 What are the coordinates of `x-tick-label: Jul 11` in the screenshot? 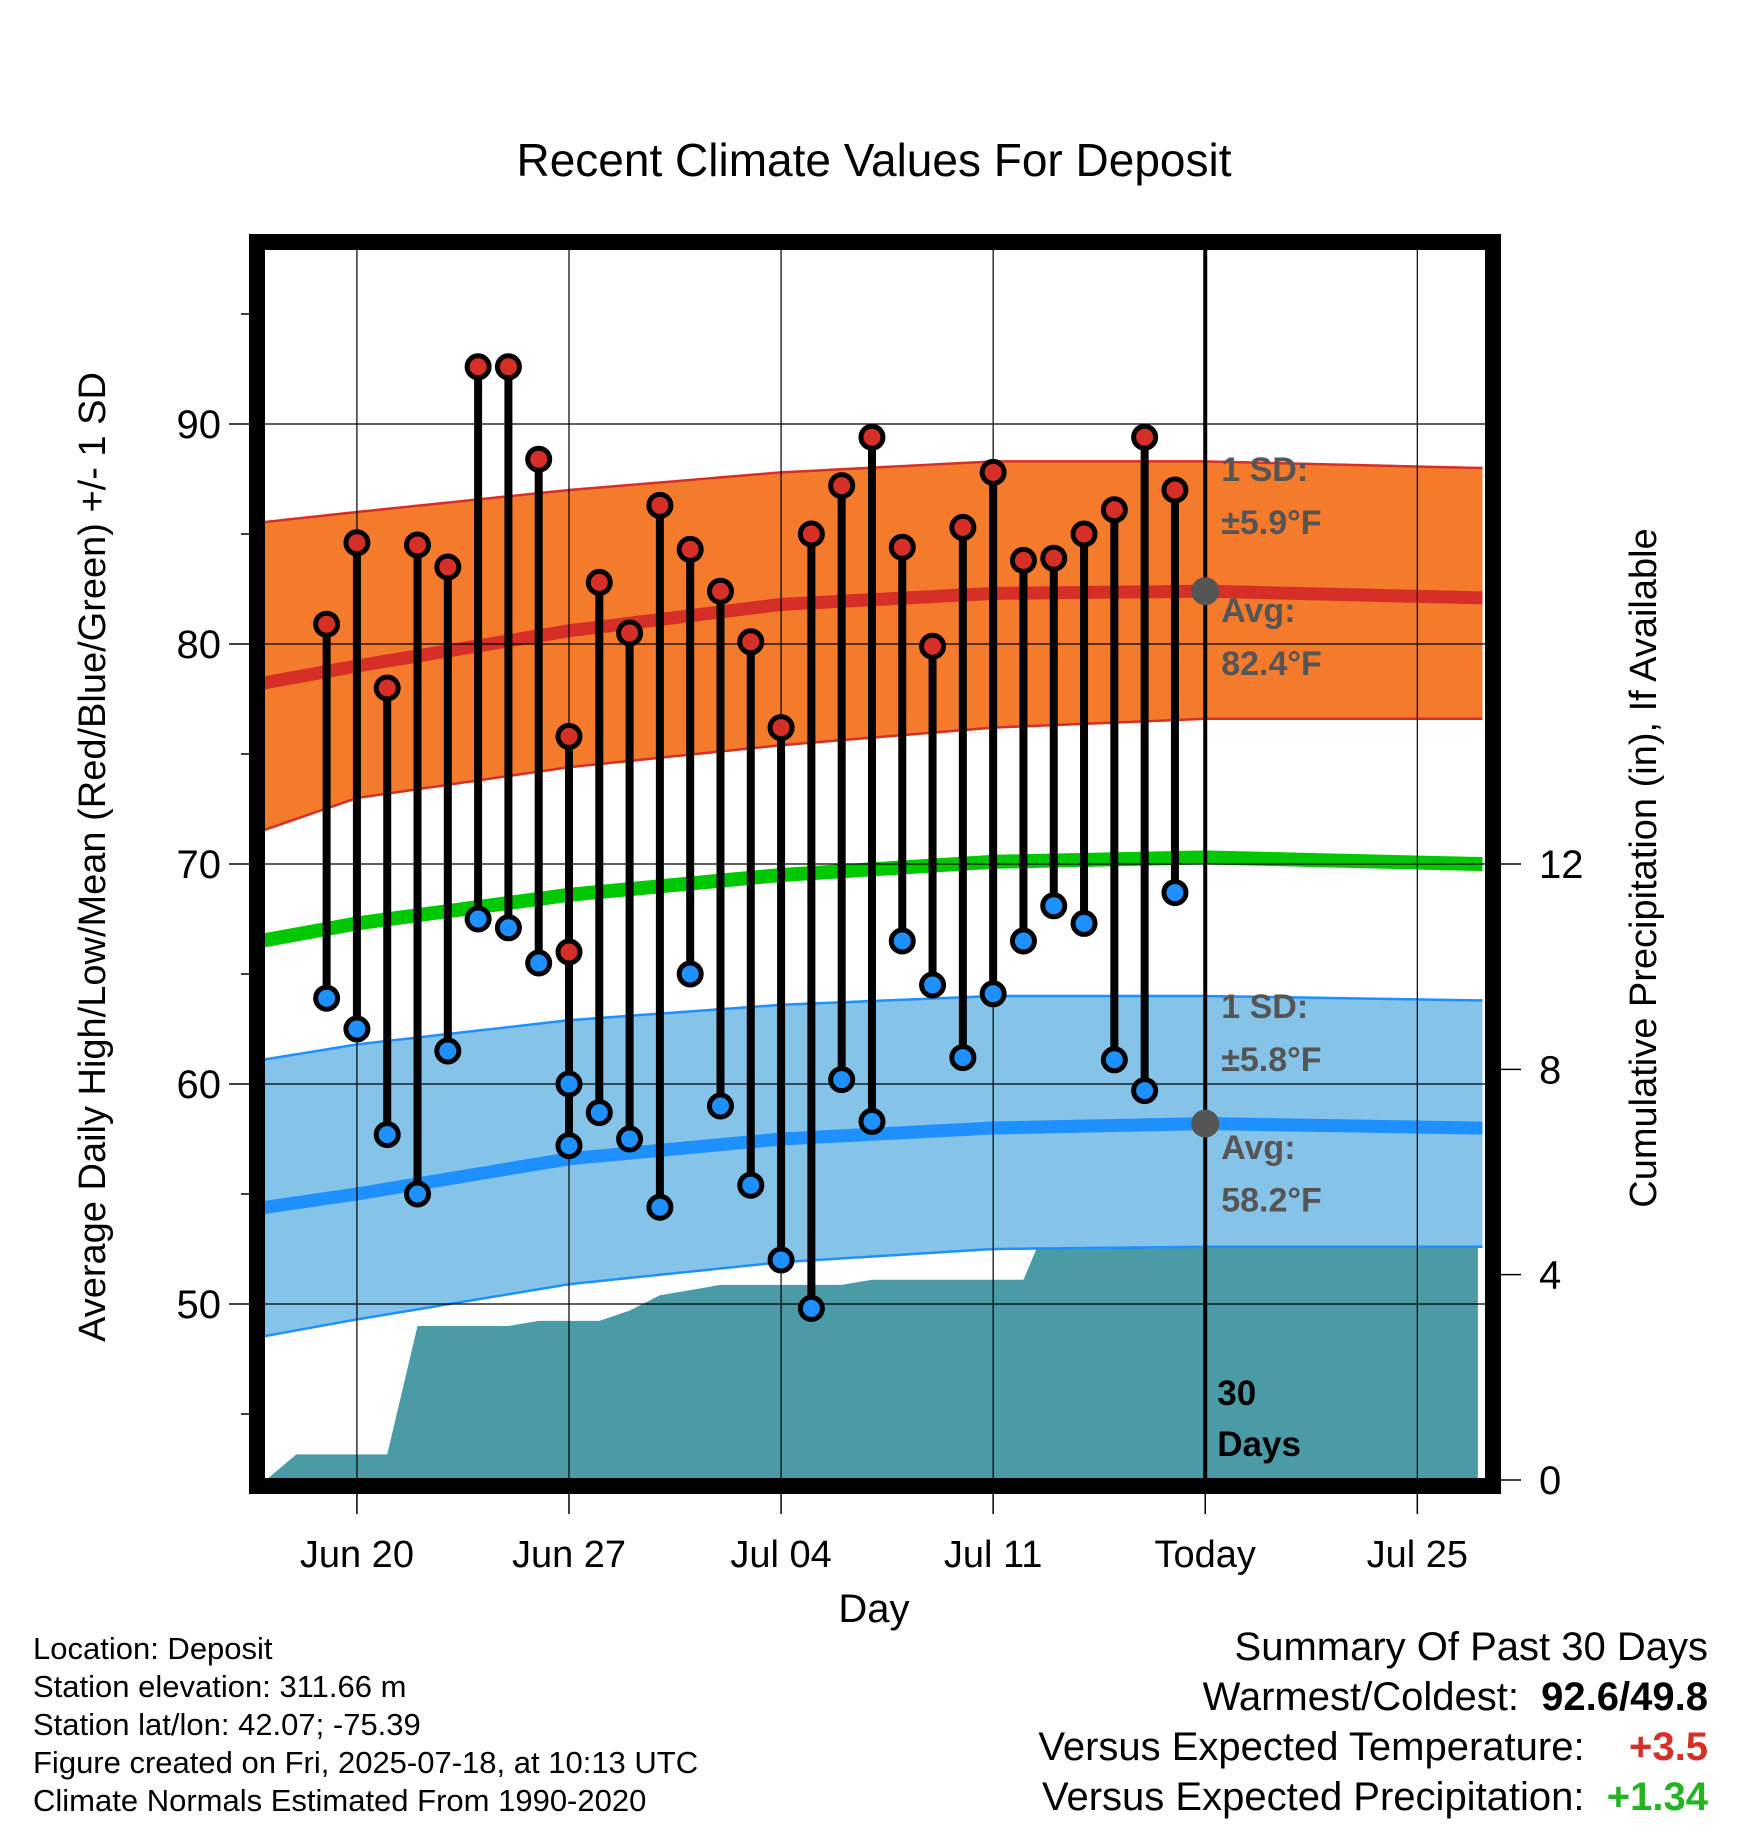 It's located at (993, 1555).